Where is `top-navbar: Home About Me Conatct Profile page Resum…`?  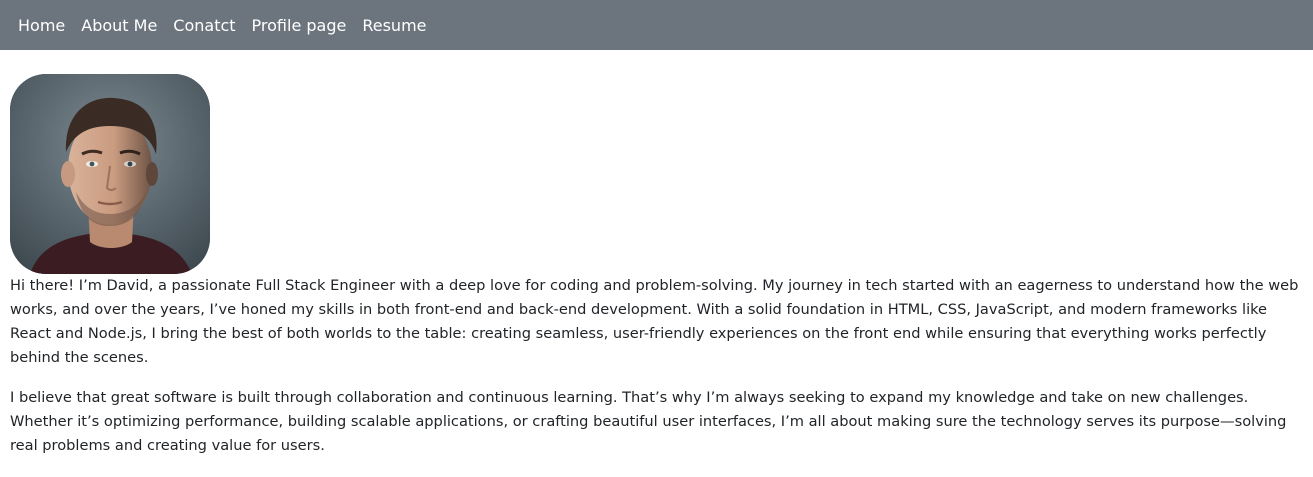
top-navbar: Home About Me Conatct Profile page Resum… is located at coordinates (656, 25).